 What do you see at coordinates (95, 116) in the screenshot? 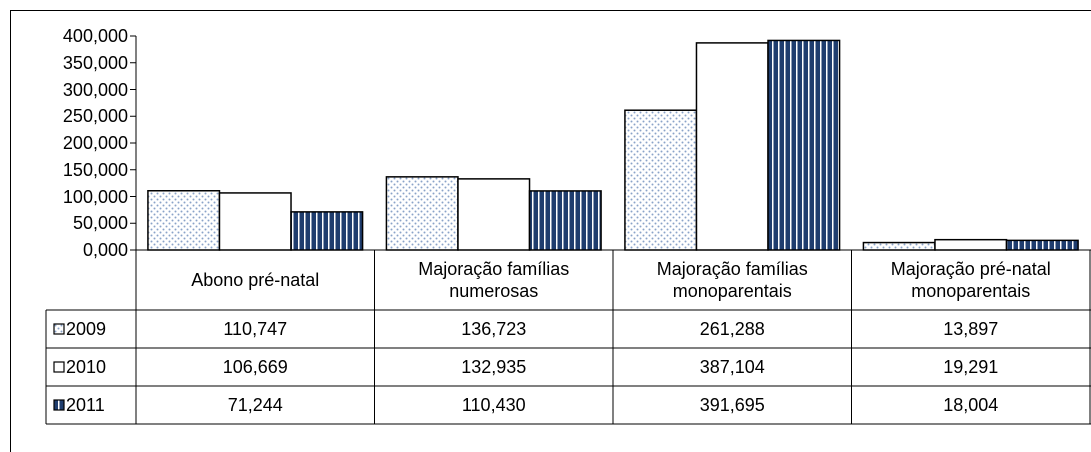
I see `y-tick-label: 250,000` at bounding box center [95, 116].